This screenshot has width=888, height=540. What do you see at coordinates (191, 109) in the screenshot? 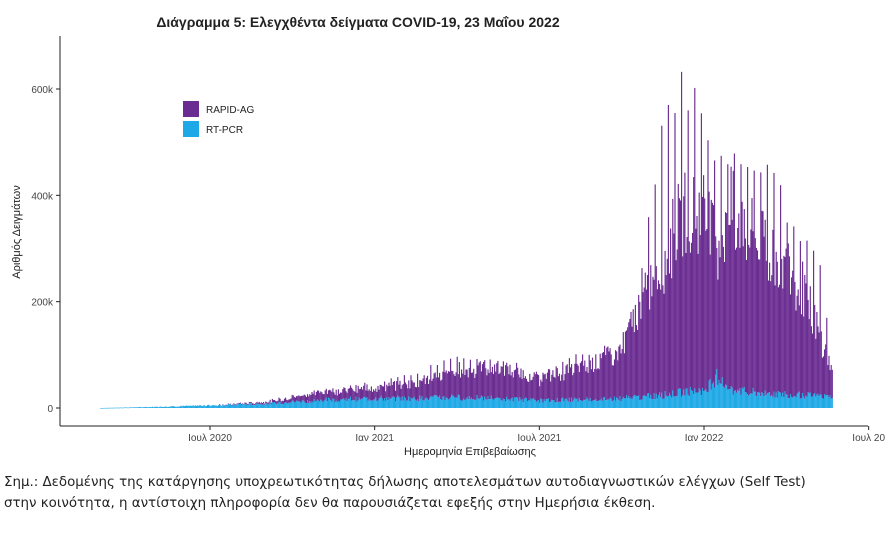
I see `legend-swatch` at bounding box center [191, 109].